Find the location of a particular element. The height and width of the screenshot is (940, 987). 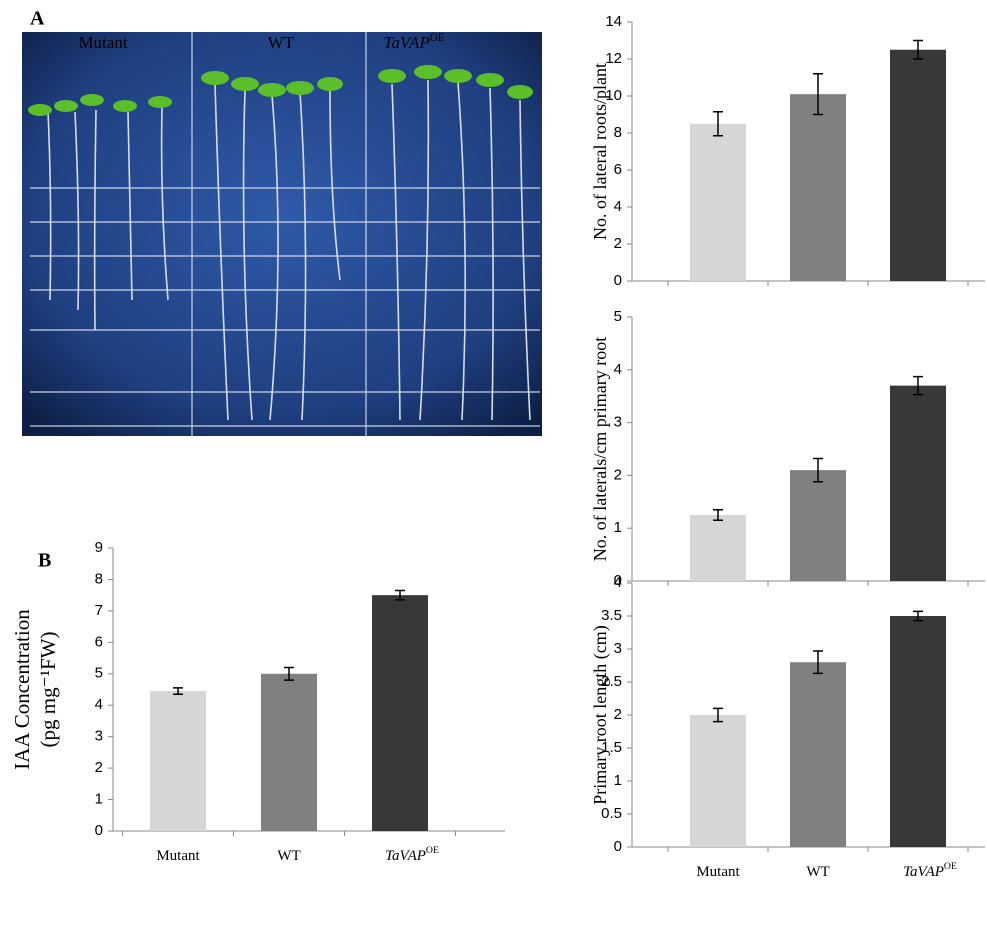

photo-label-text: Mutant is located at coordinates (102, 42).